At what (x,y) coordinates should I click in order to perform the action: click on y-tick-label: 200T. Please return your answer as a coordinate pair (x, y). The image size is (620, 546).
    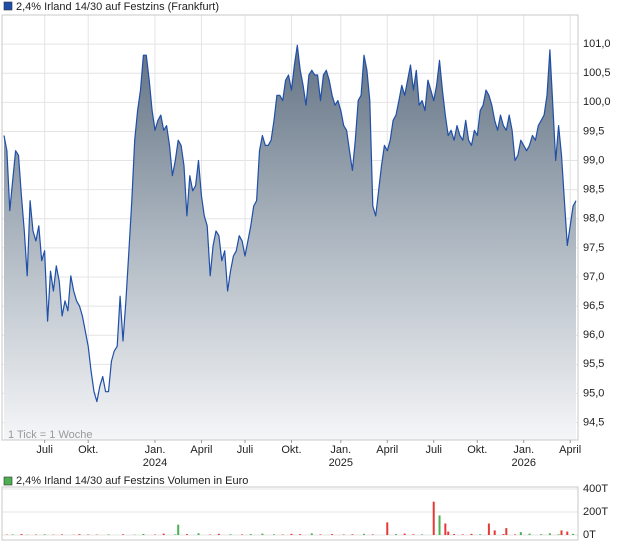
    Looking at the image, I should click on (595, 512).